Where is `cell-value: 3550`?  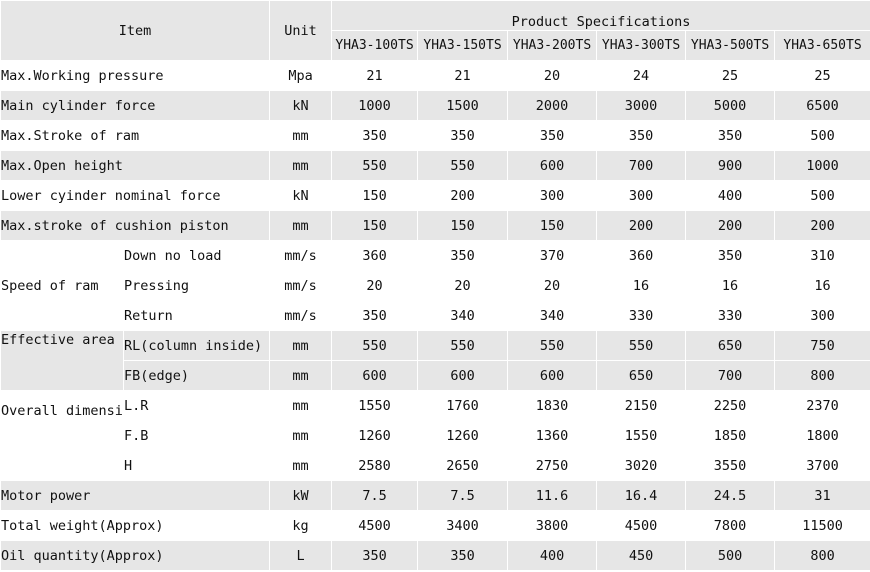
cell-value: 3550 is located at coordinates (730, 465).